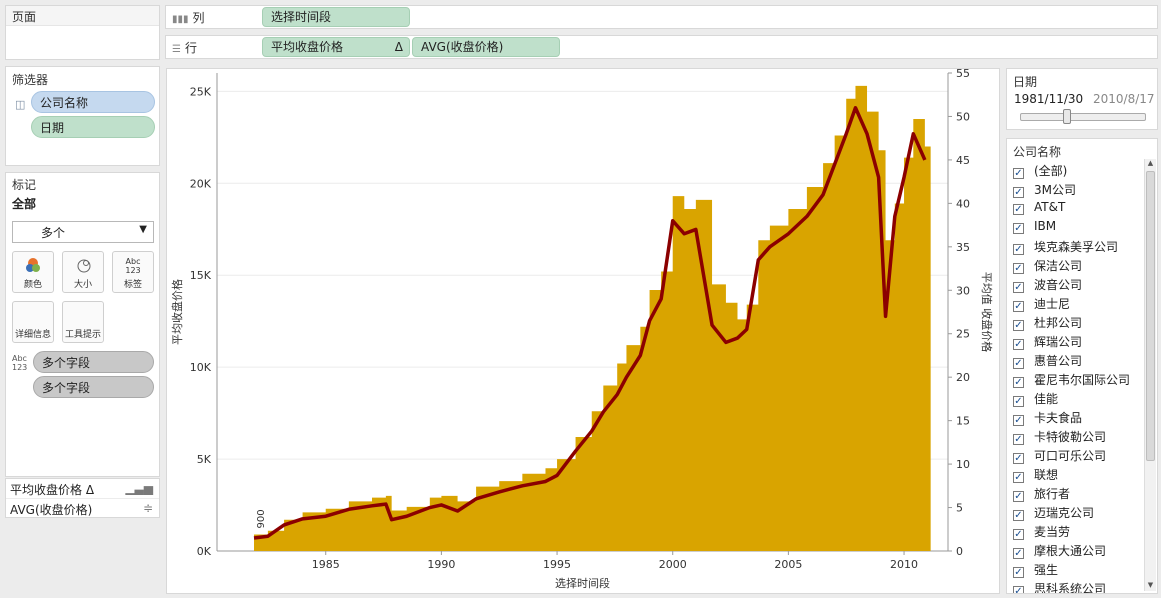  Describe the element at coordinates (1035, 570) in the screenshot. I see `company-checkbox-item: ✓ 强生` at that location.